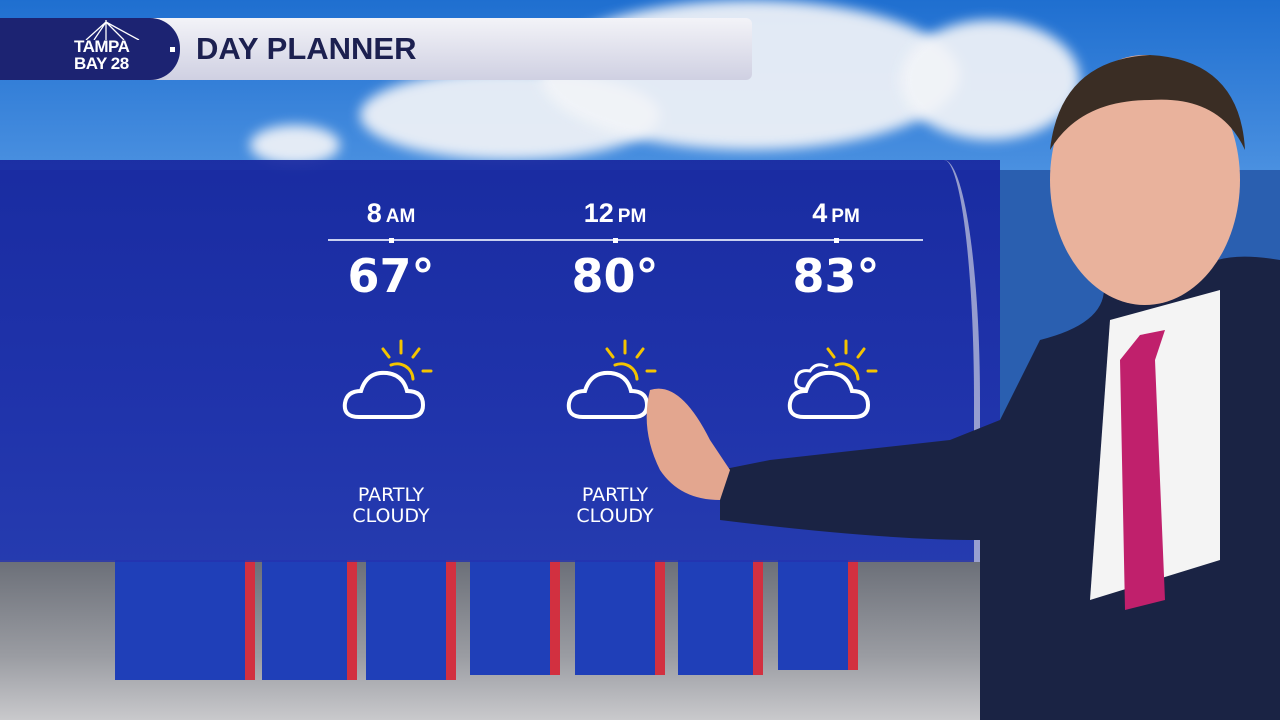  What do you see at coordinates (172, 49) in the screenshot?
I see `separator-dot` at bounding box center [172, 49].